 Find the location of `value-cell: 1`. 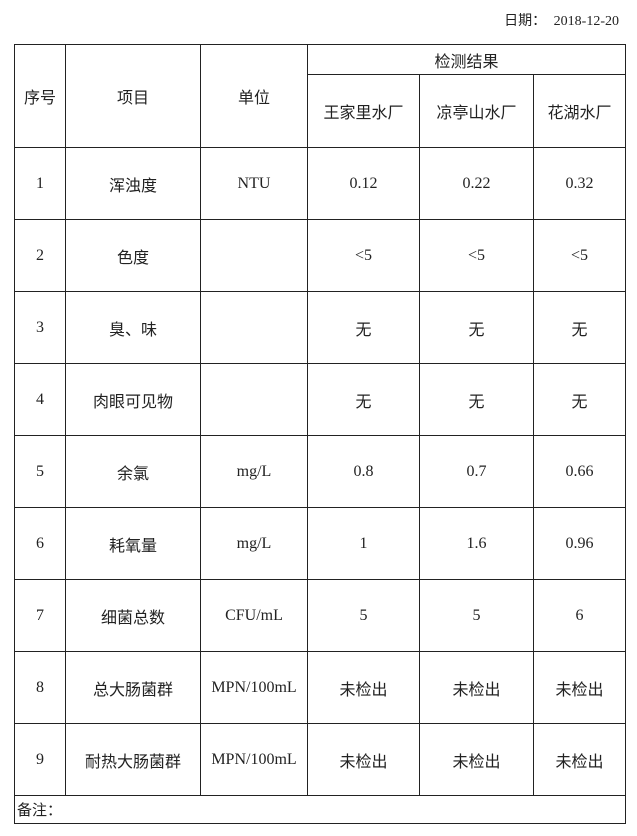

value-cell: 1 is located at coordinates (363, 543).